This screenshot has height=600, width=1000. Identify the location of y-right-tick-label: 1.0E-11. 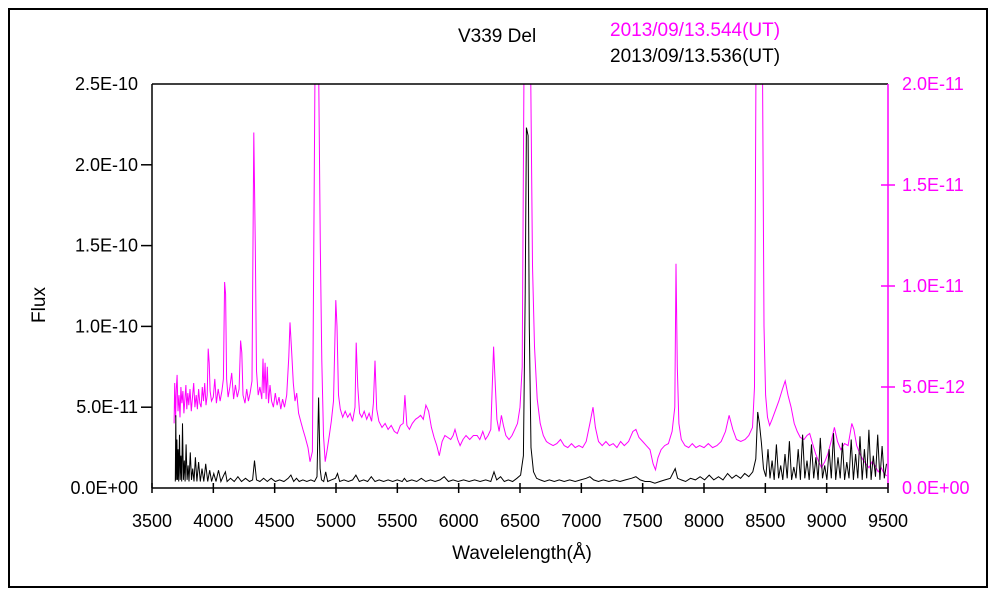
(933, 286).